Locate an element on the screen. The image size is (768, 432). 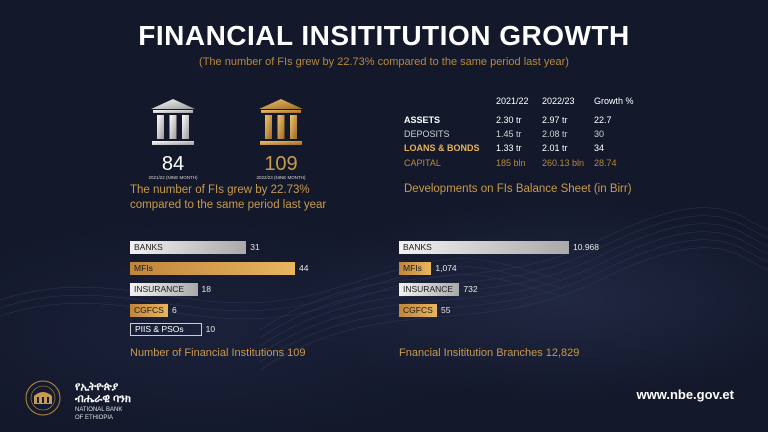
page-title: FINANCIAL INSITITUTION GROWTH is located at coordinates (384, 35).